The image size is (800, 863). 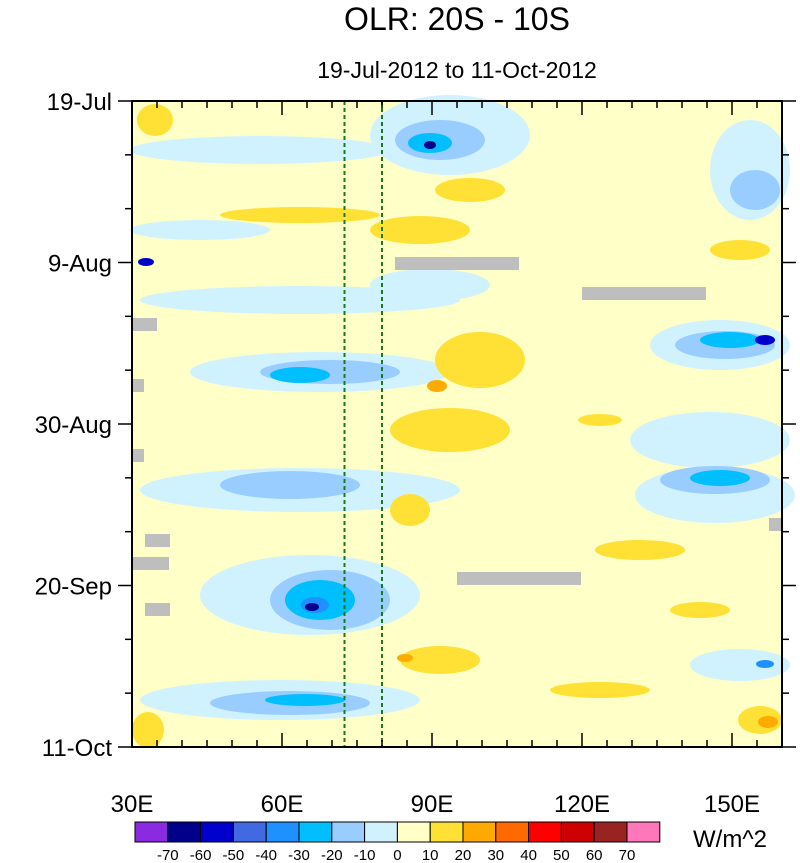 I want to click on y-tick-label: 20-Sep, so click(x=73, y=587).